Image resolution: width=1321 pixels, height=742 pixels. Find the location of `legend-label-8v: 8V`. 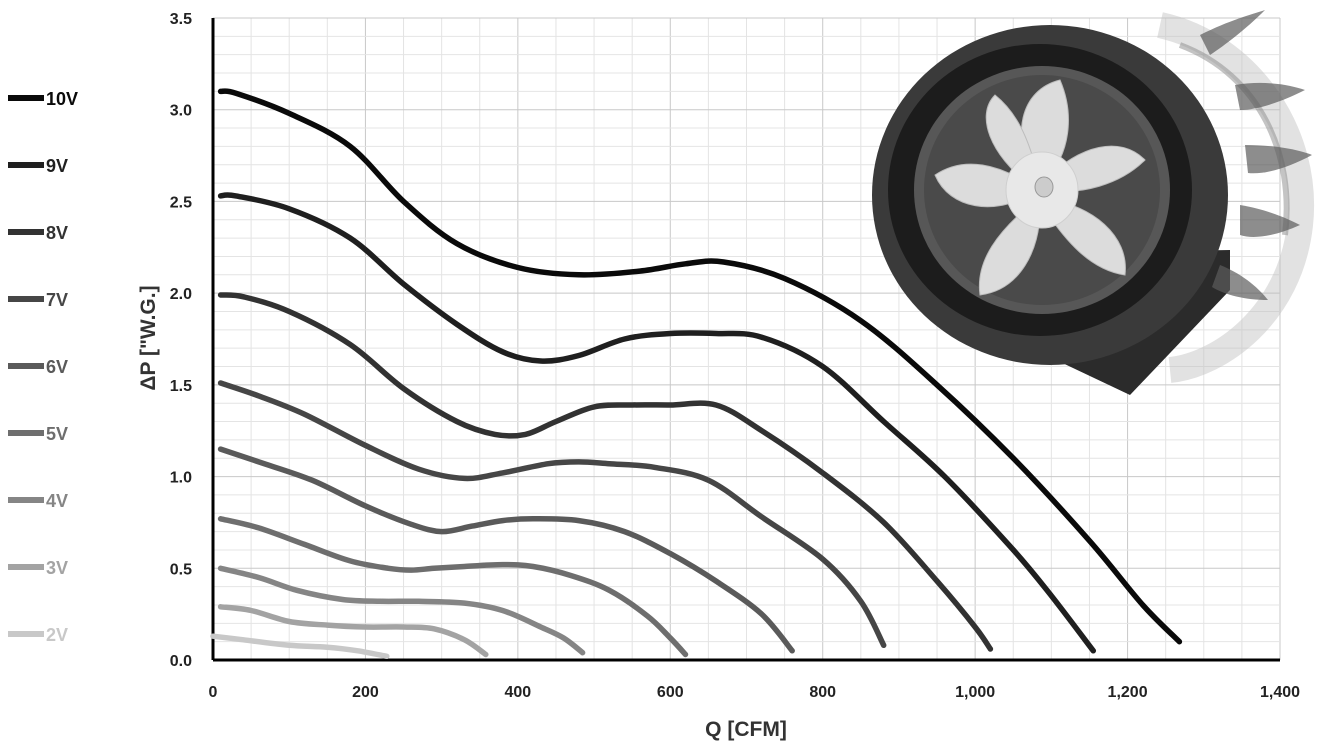

legend-label-8v: 8V is located at coordinates (57, 233).